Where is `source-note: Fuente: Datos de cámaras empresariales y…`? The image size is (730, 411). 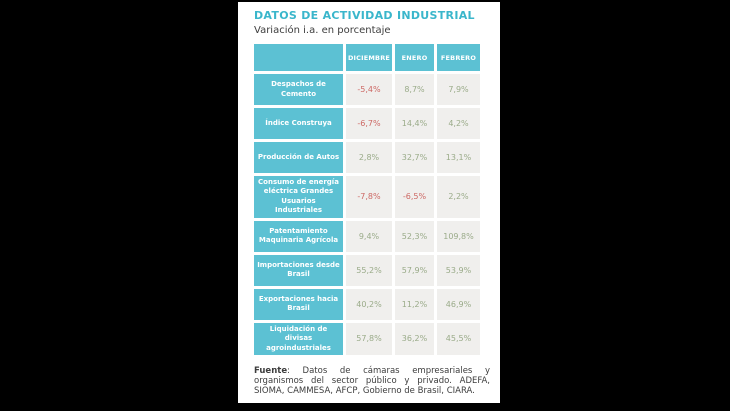 source-note: Fuente: Datos de cámaras empresariales y… is located at coordinates (372, 381).